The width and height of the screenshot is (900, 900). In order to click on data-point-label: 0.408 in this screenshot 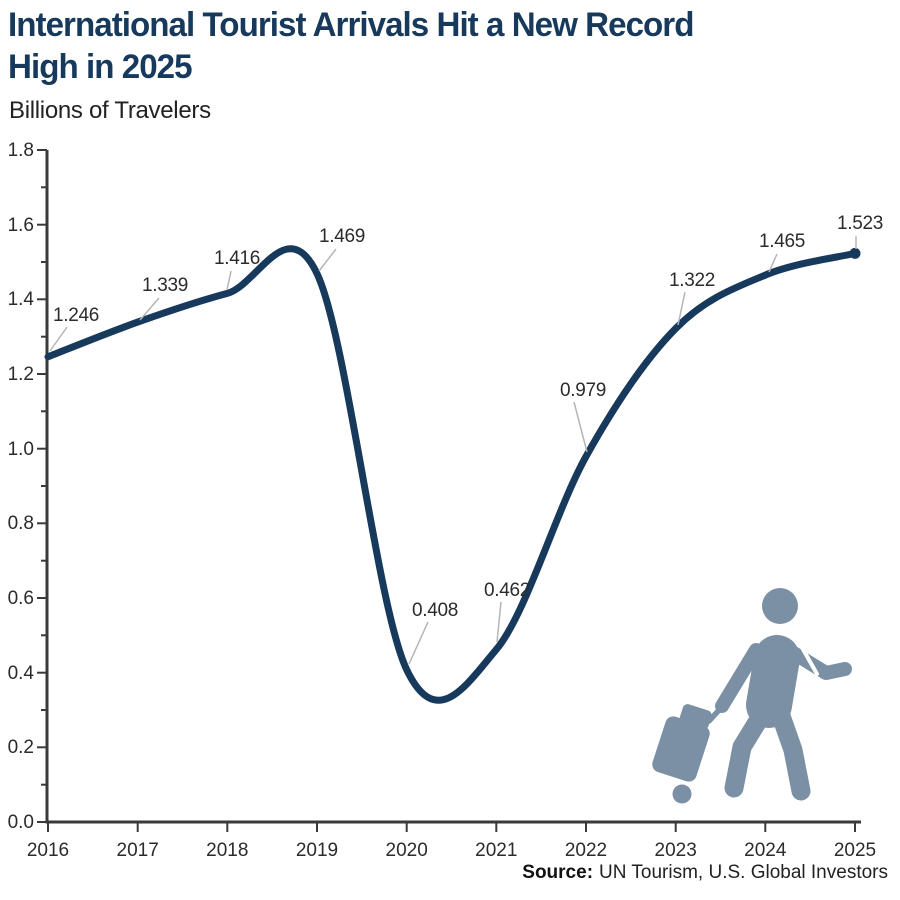, I will do `click(435, 610)`.